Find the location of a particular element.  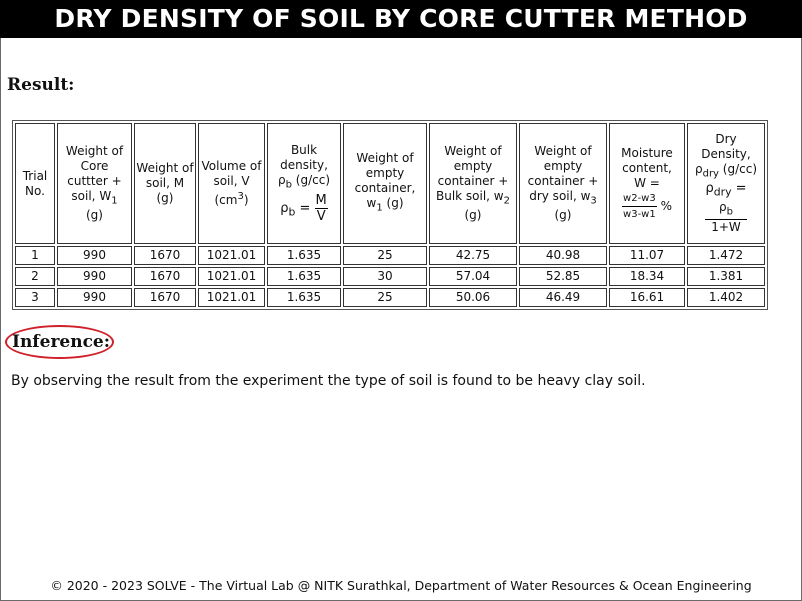

inference-heading: Inference: is located at coordinates (61, 342).